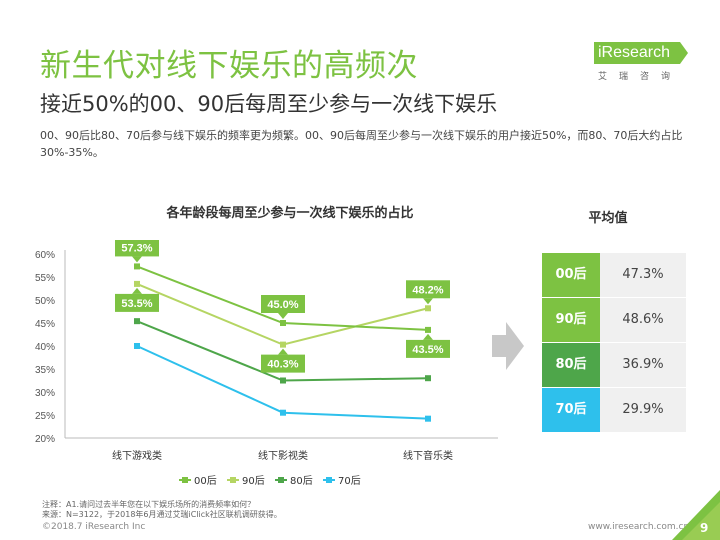  I want to click on legend-label: 80后, so click(301, 481).